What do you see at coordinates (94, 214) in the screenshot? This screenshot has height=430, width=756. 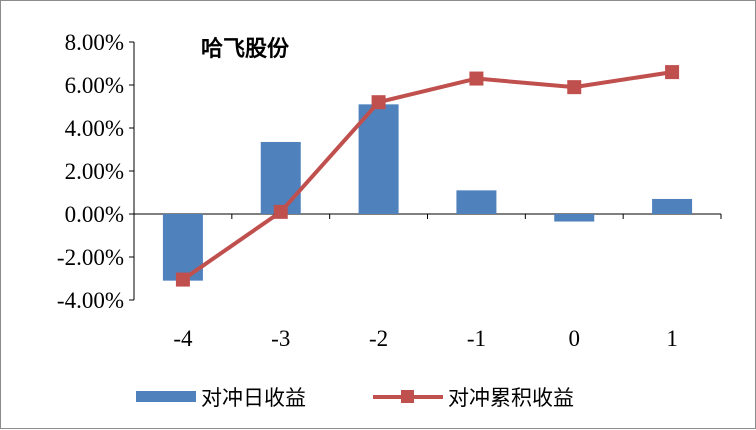 I see `y-tick-label: 0.00%` at bounding box center [94, 214].